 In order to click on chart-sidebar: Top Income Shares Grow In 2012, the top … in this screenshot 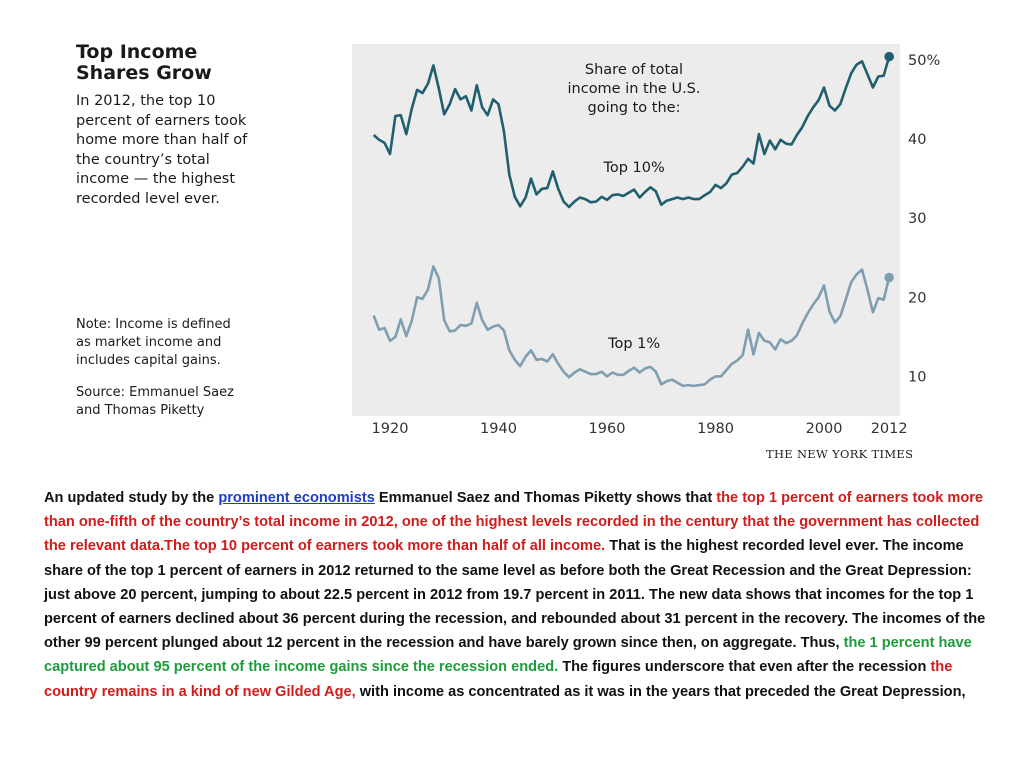, I will do `click(211, 125)`.